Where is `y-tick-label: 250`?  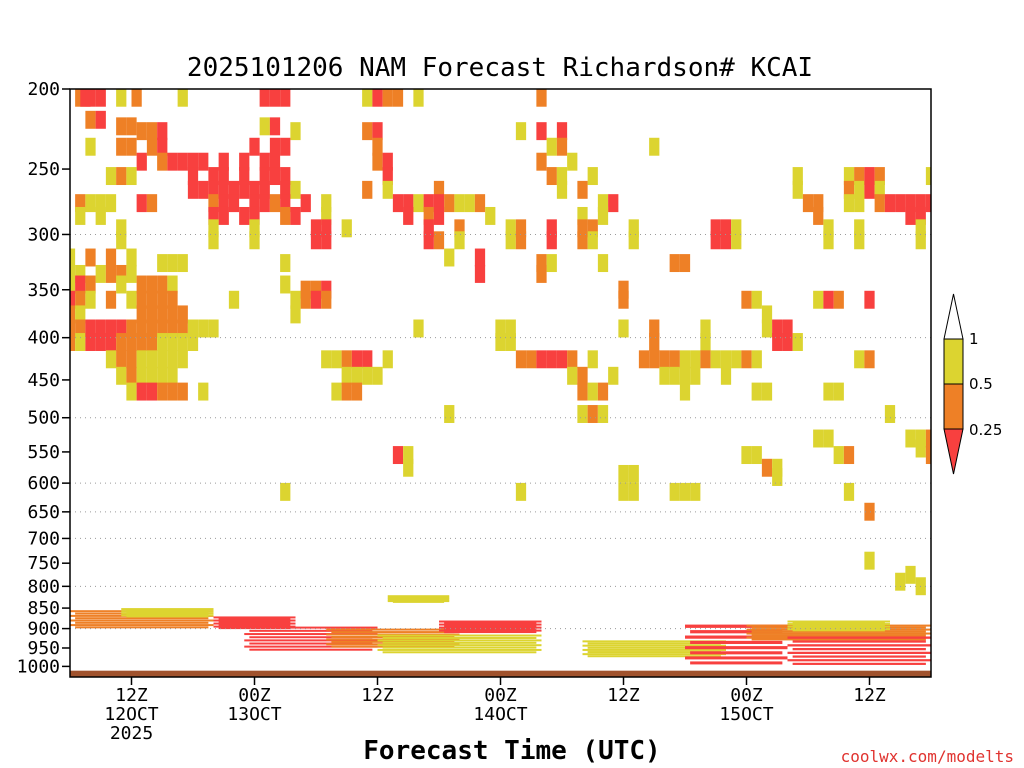 y-tick-label: 250 is located at coordinates (43, 169).